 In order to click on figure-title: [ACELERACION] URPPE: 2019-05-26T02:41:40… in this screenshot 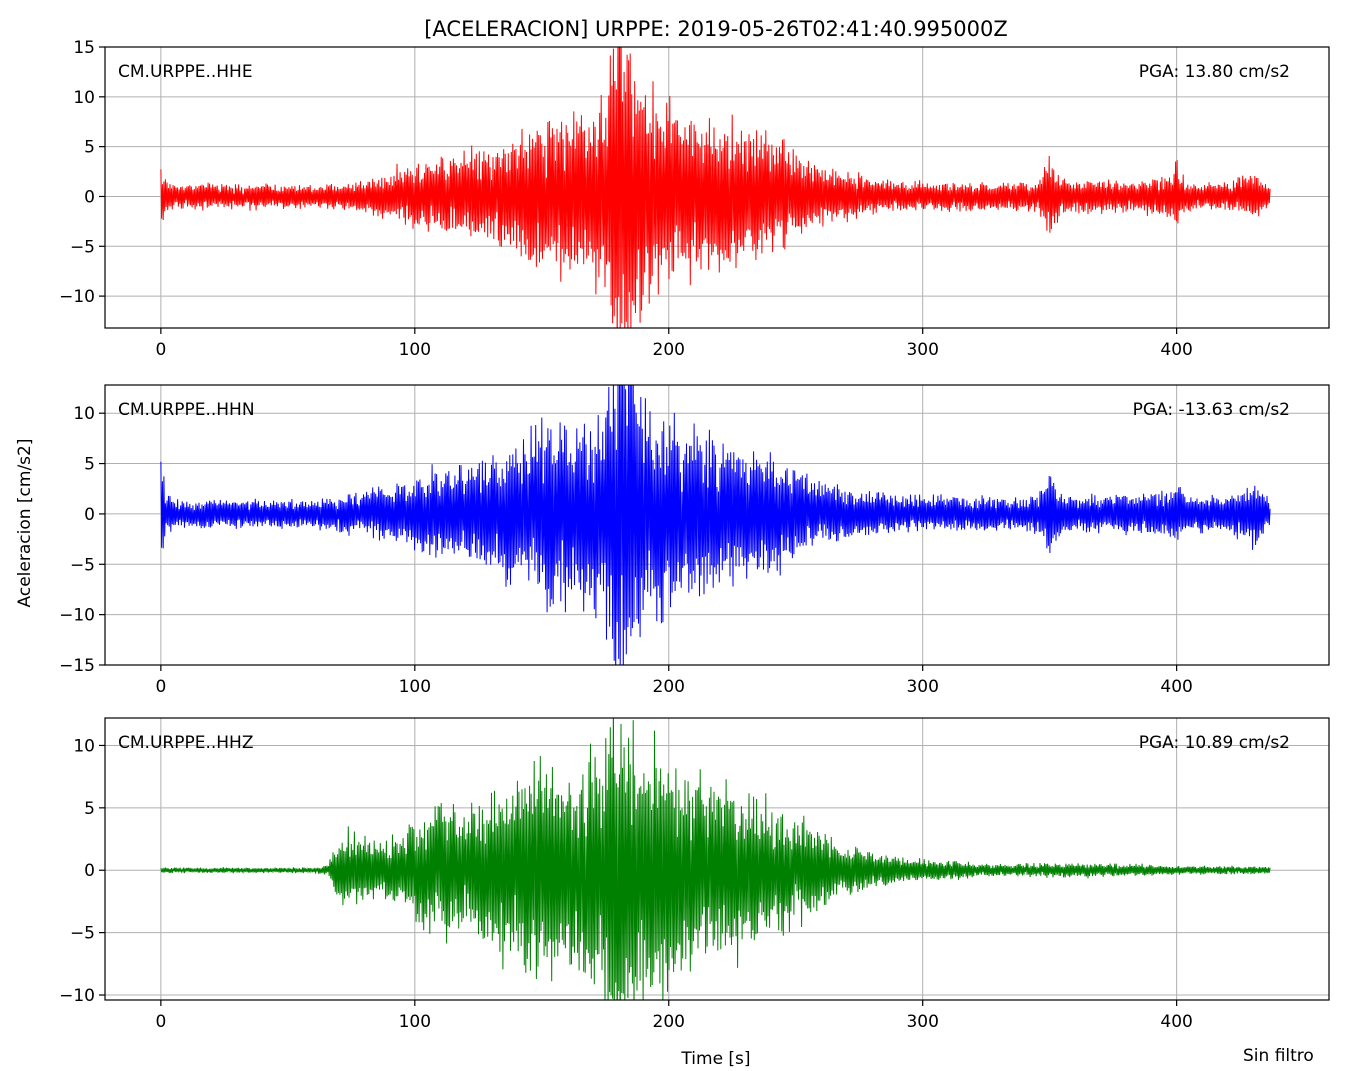, I will do `click(716, 29)`.